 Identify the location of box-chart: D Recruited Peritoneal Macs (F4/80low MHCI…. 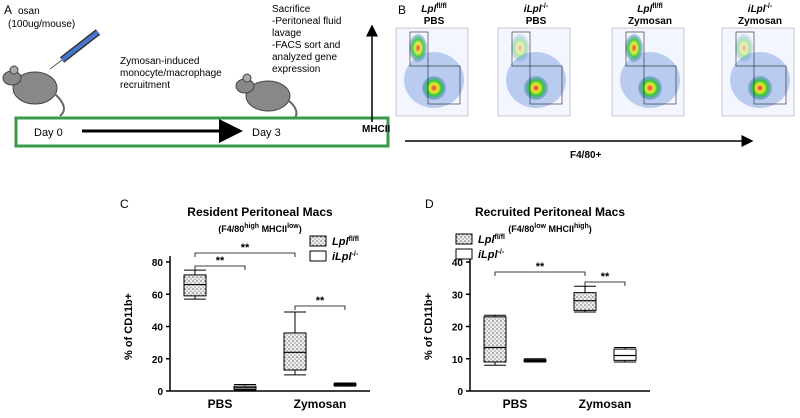
(536, 304).